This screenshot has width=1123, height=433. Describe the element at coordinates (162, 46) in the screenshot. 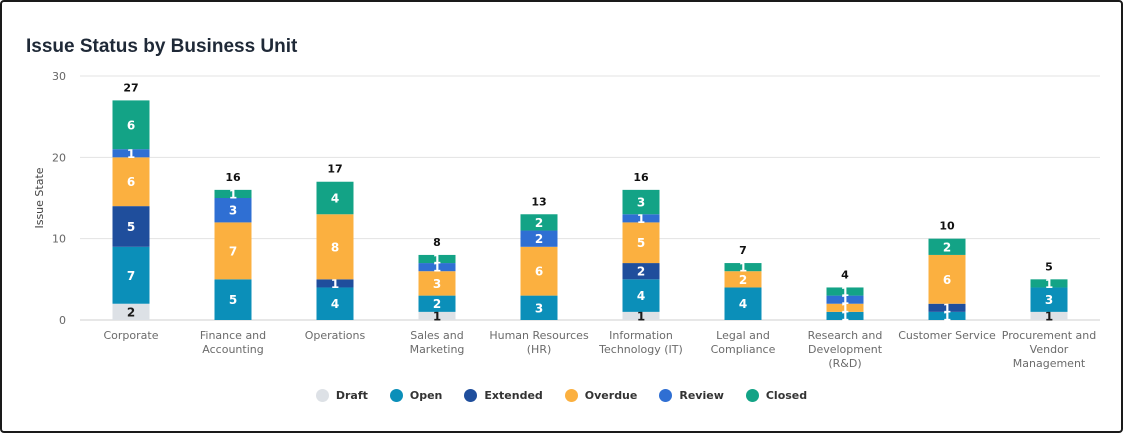

I see `chart-title: Issue Status by Business Unit` at that location.